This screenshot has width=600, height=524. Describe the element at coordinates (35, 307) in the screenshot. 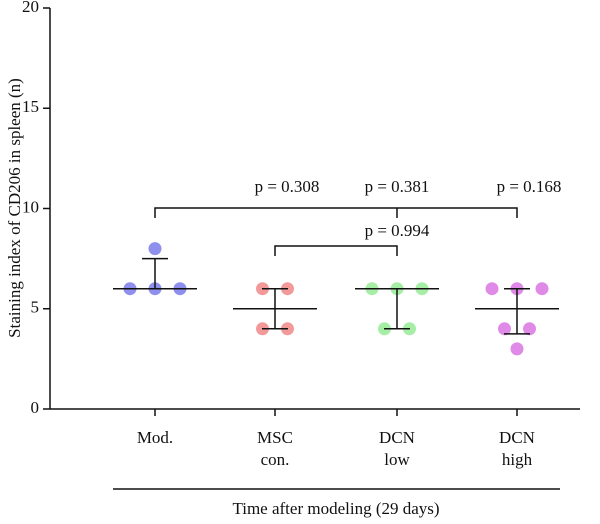

I see `y-tick-label: 5` at that location.